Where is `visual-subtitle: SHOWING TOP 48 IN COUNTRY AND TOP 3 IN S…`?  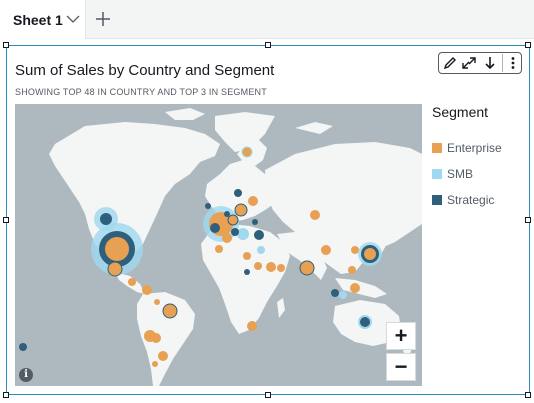 visual-subtitle: SHOWING TOP 48 IN COUNTRY AND TOP 3 IN S… is located at coordinates (141, 92).